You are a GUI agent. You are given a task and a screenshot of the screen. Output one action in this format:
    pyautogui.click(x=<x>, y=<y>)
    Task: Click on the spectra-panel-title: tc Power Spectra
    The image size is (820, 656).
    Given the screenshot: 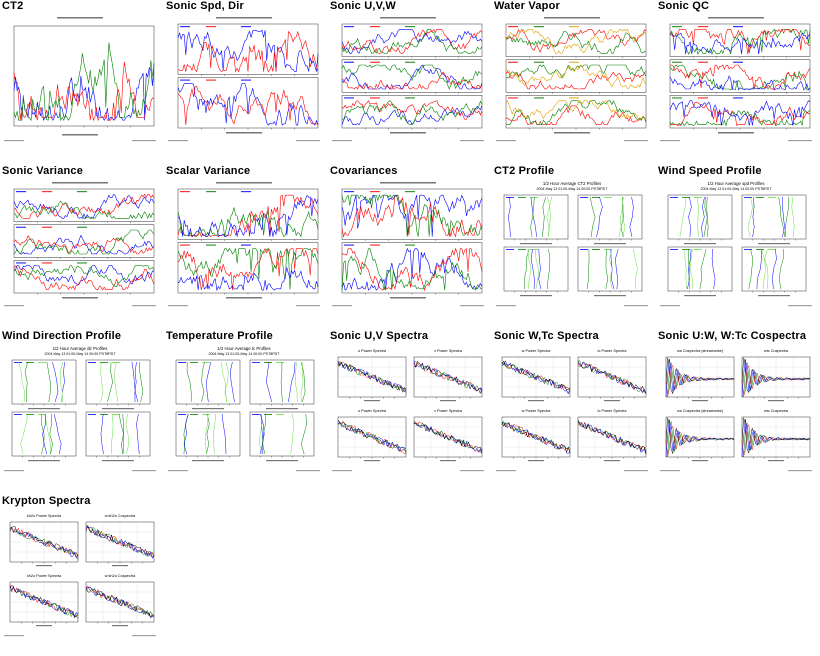 What is the action you would take?
    pyautogui.click(x=613, y=351)
    